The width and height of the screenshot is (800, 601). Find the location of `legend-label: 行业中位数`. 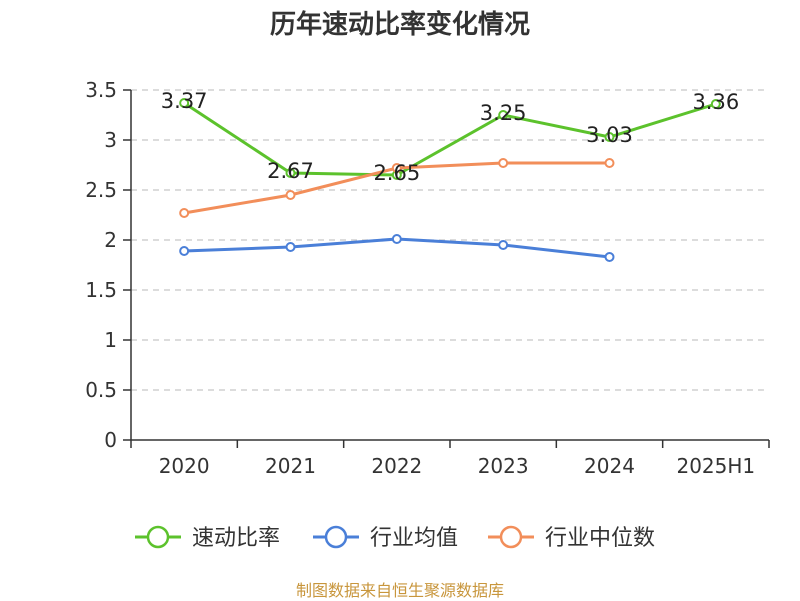

legend-label: 行业中位数 is located at coordinates (600, 538).